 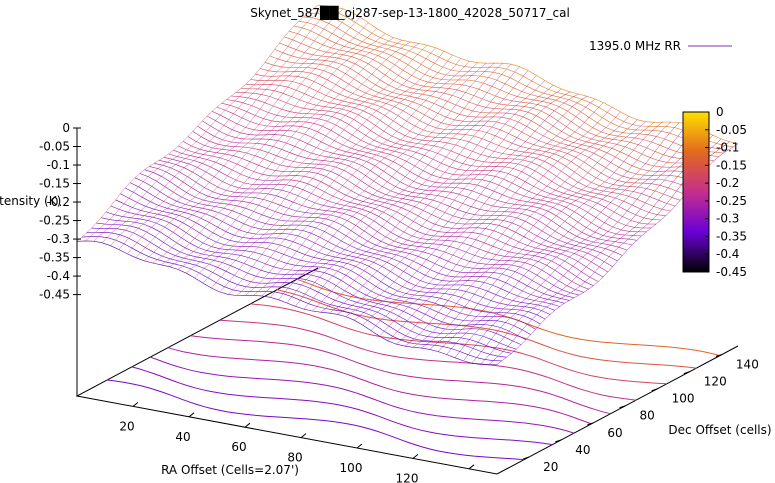 I want to click on z-tick-label: -0.15, so click(x=54, y=184).